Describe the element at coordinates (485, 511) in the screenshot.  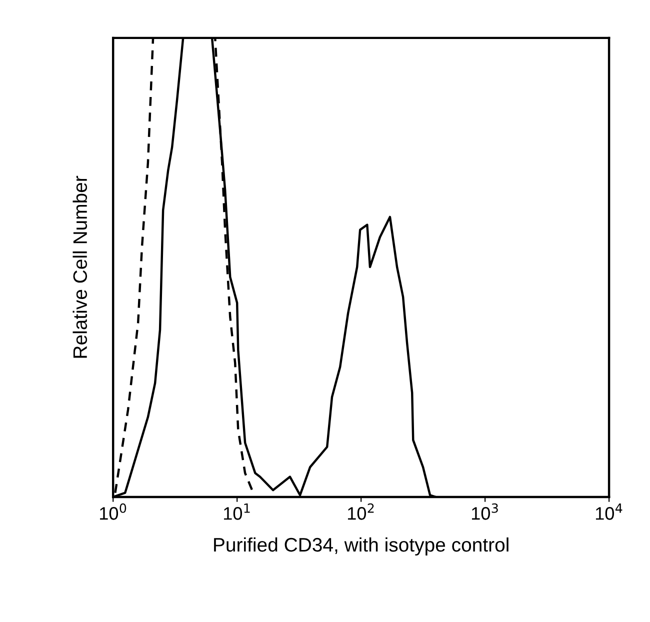
I see `x-tick-label: 10$^{3}$` at that location.